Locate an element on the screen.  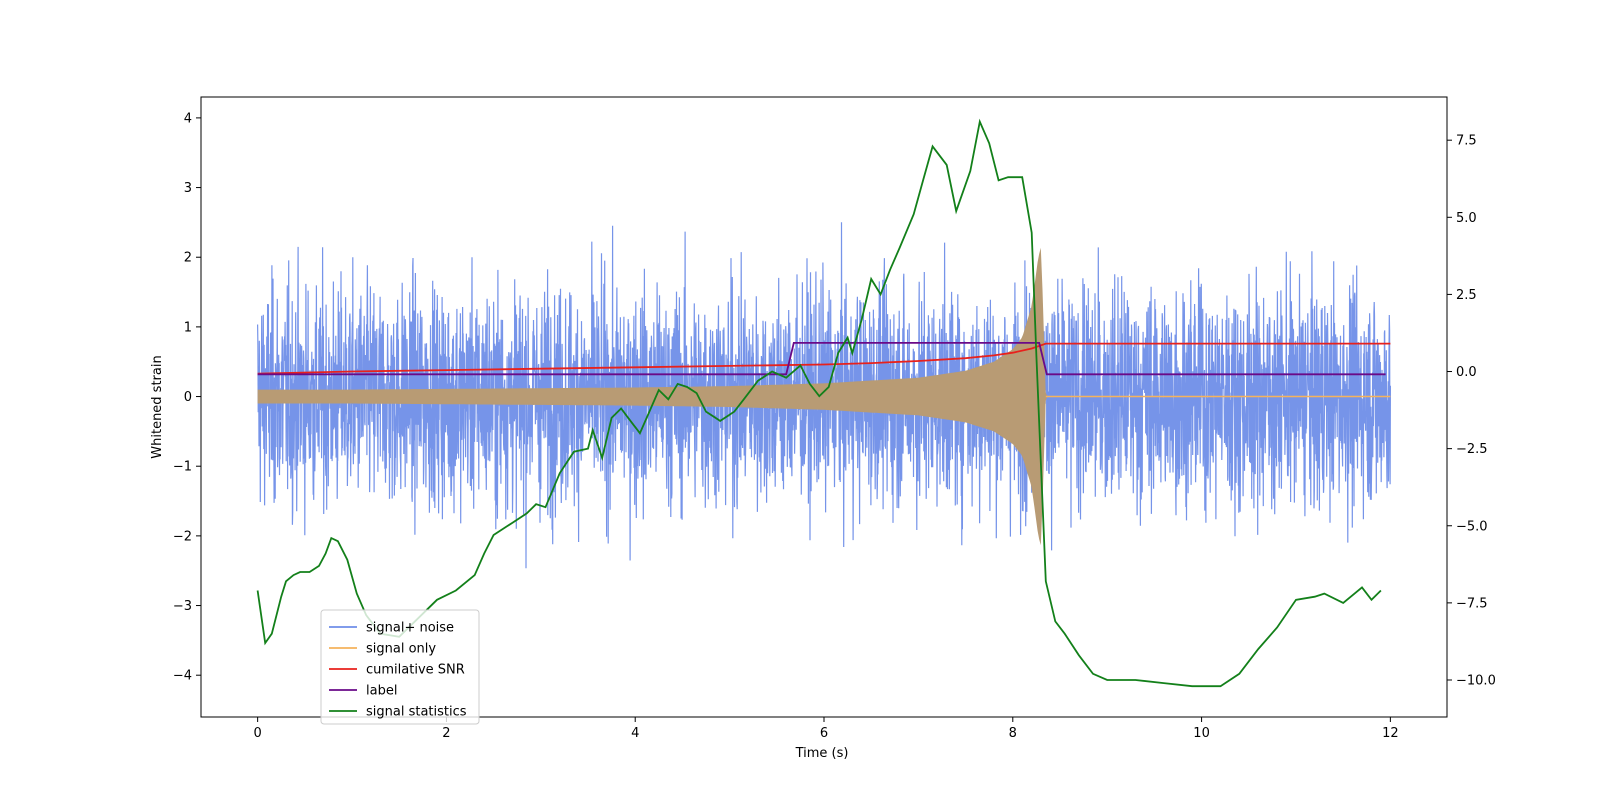
x-tick-label: 0 is located at coordinates (257, 733).